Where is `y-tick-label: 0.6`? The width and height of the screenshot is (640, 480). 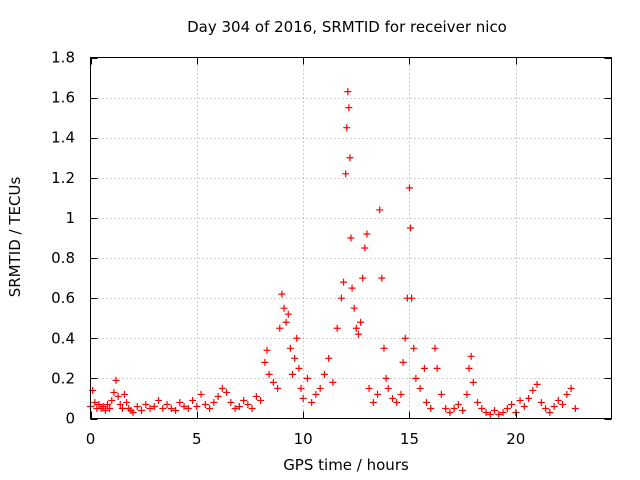
y-tick-label: 0.6 is located at coordinates (63, 298).